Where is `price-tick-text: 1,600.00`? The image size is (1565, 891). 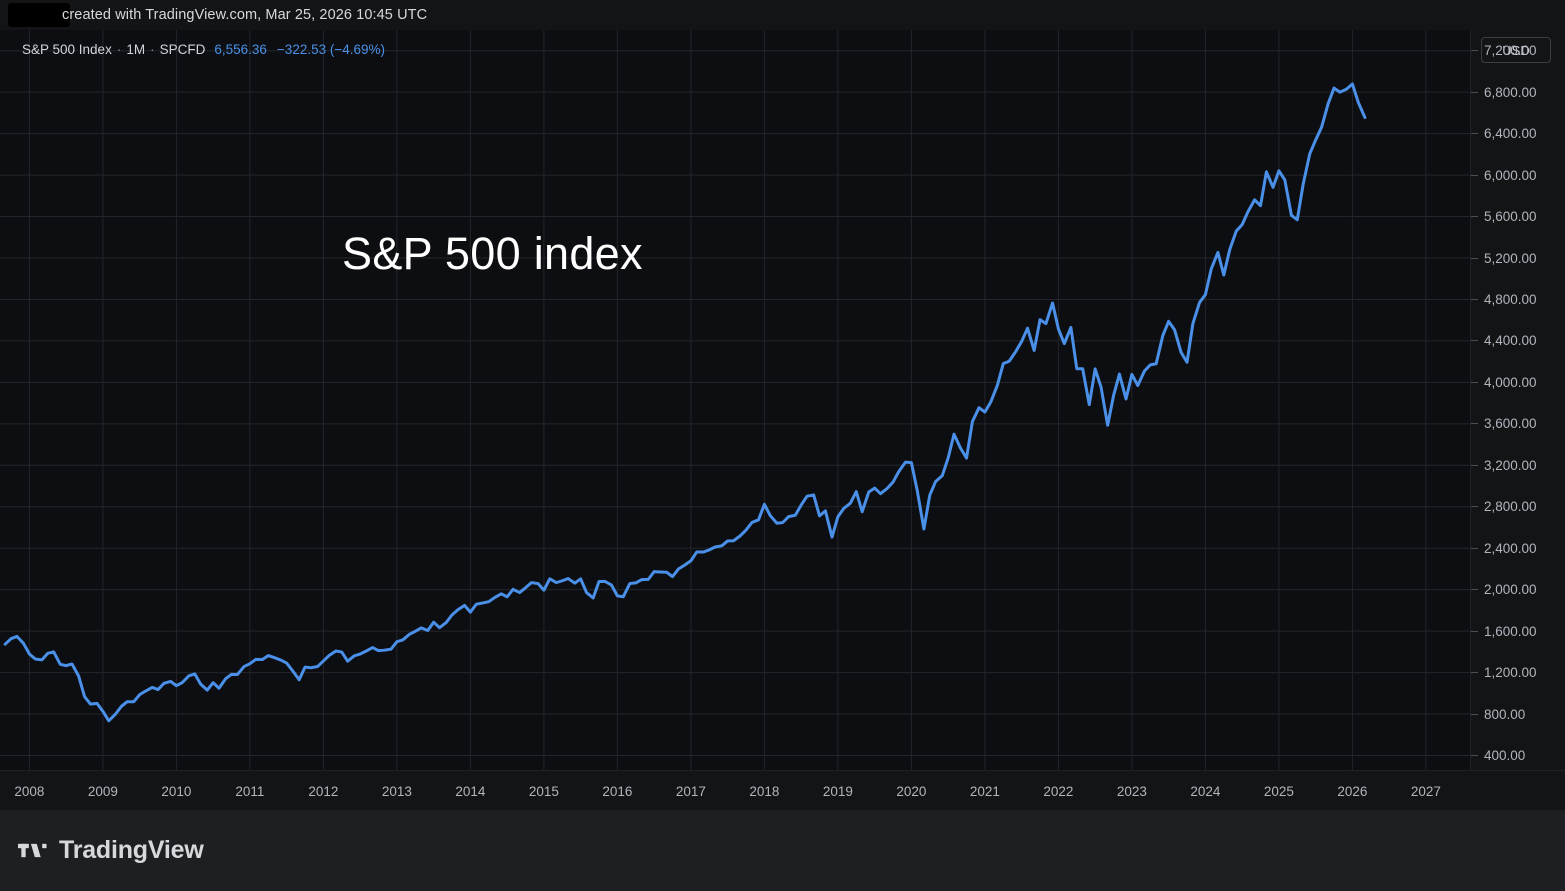 price-tick-text: 1,600.00 is located at coordinates (1510, 631).